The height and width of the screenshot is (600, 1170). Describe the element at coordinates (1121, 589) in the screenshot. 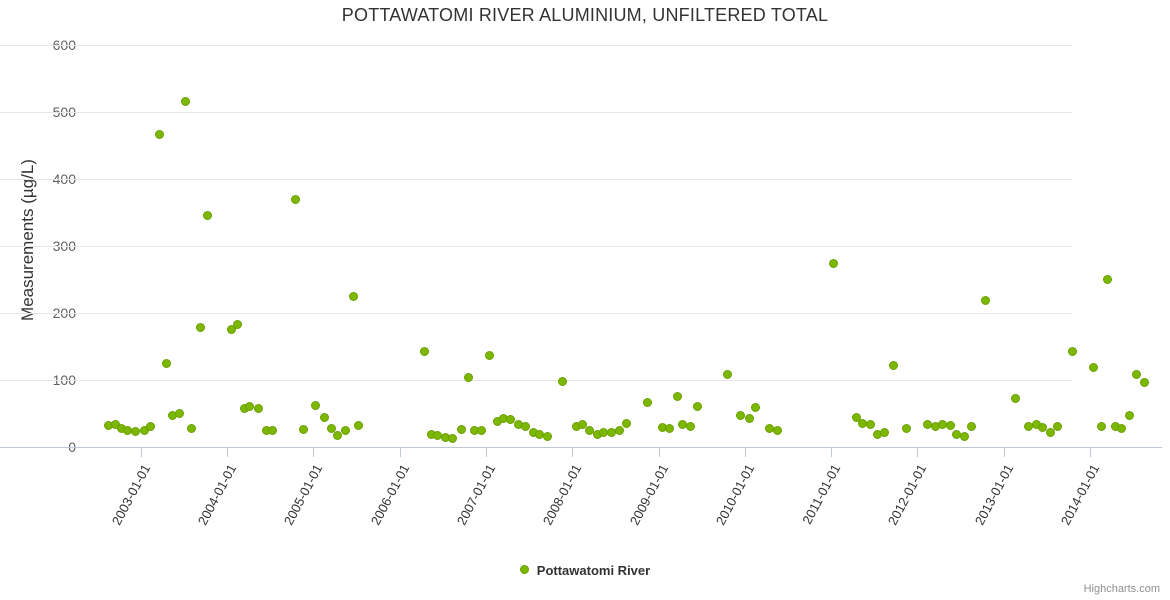

I see `credits-link: Highcharts.com` at that location.